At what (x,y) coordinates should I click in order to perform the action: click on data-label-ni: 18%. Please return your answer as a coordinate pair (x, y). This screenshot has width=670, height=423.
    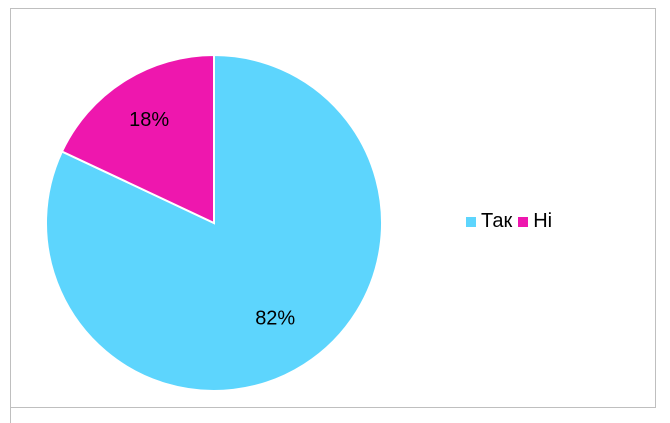
    Looking at the image, I should click on (149, 120).